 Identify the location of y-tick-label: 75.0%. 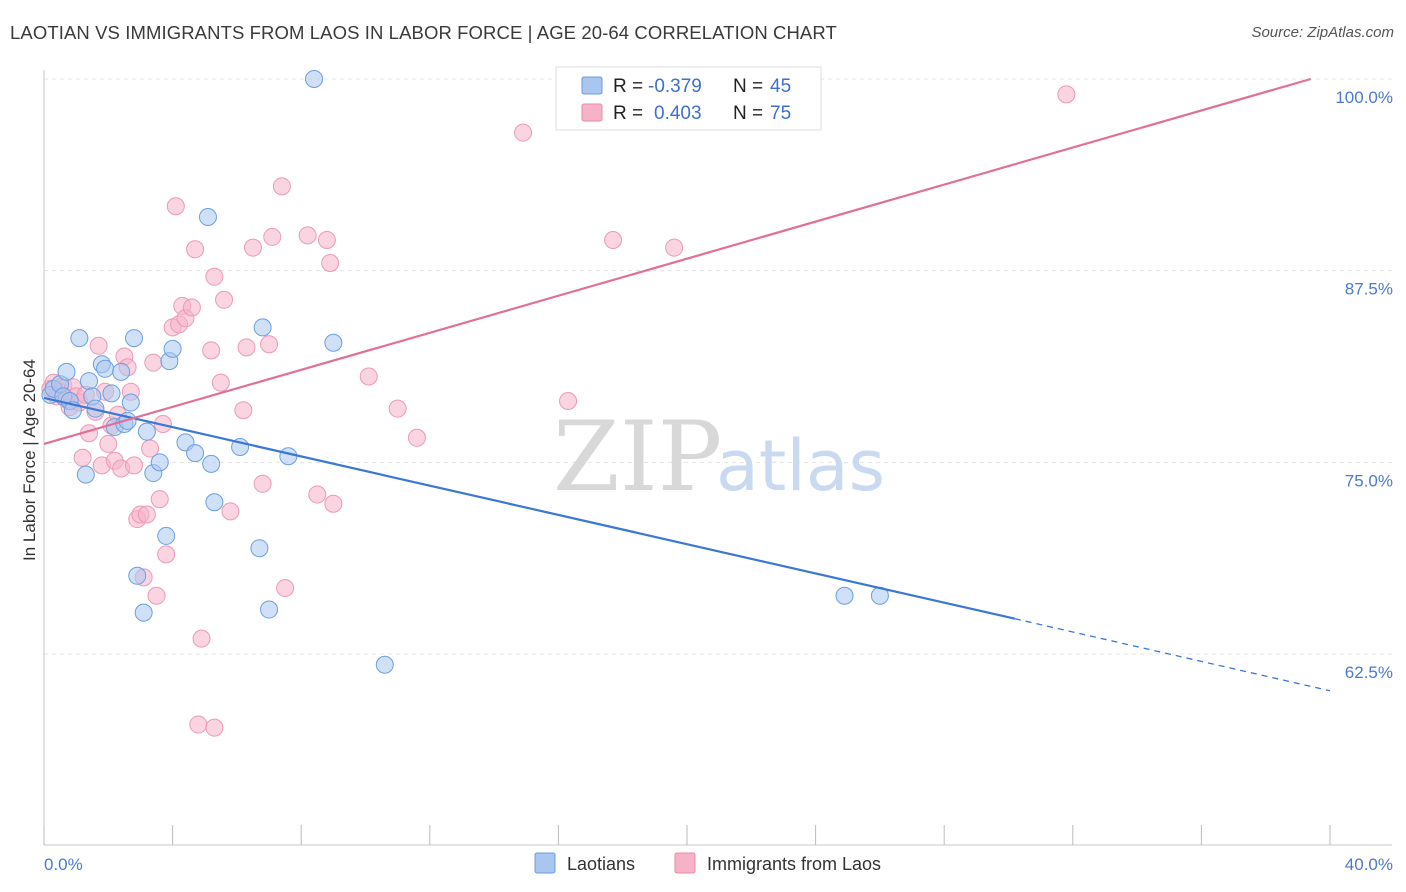
(1369, 480).